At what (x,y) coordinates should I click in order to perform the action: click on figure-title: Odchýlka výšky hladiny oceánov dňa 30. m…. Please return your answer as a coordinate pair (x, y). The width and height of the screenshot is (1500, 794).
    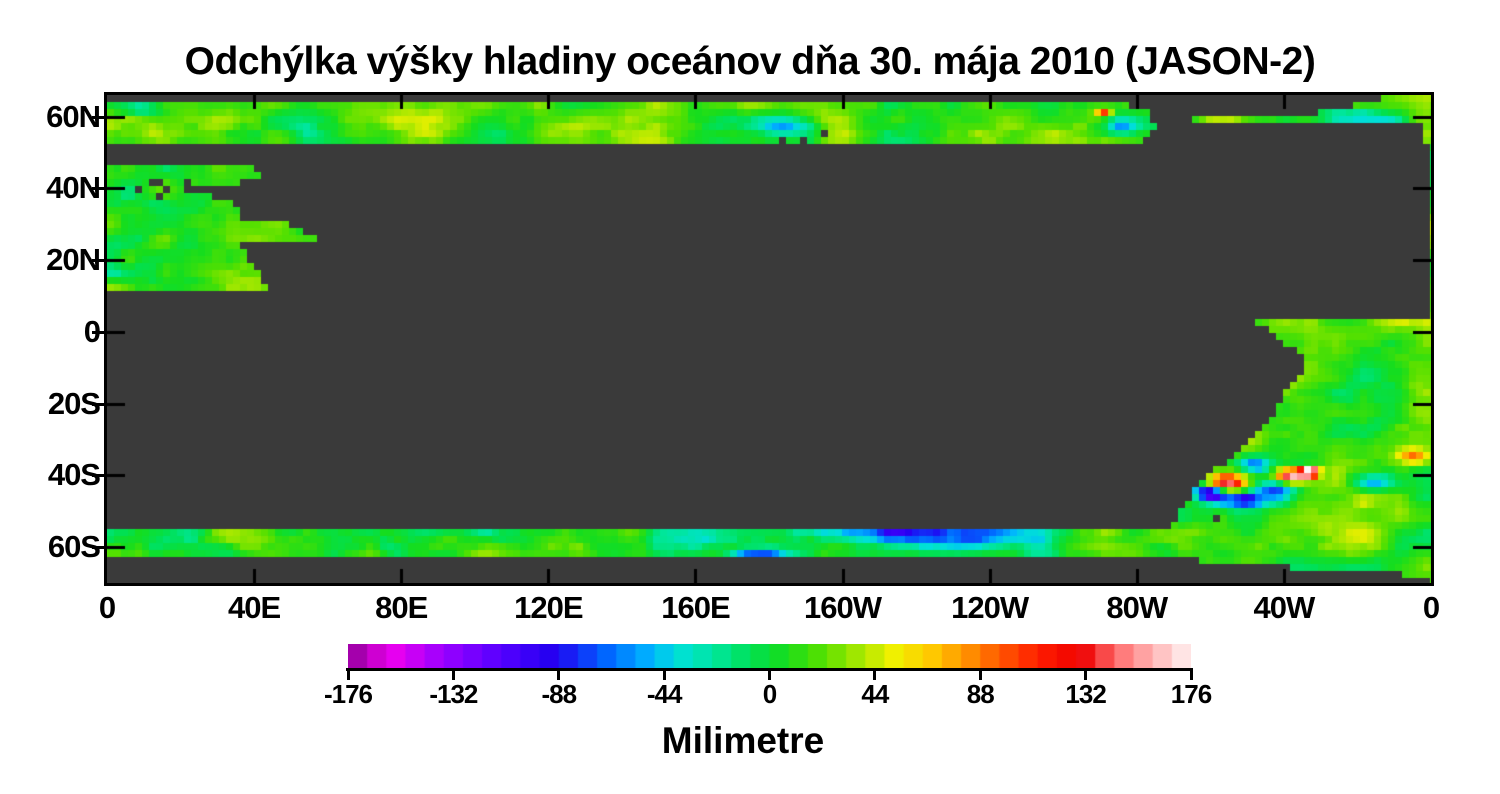
    Looking at the image, I should click on (750, 61).